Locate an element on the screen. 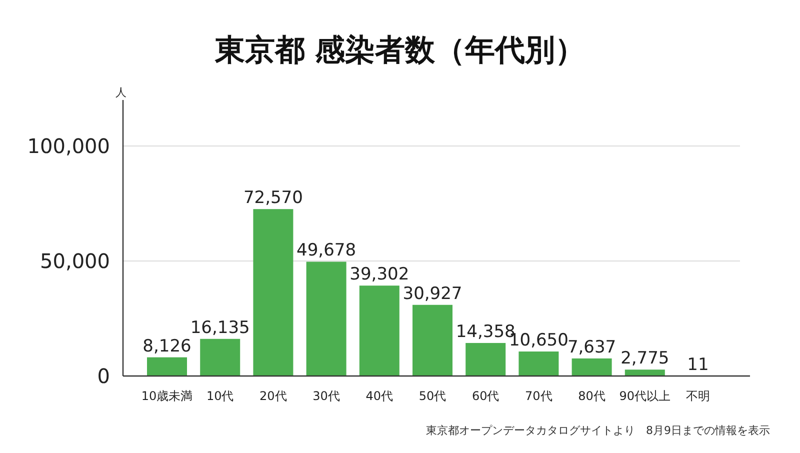 The image size is (800, 453). chart-title: 東京都 感染者数（年代別） is located at coordinates (400, 50).